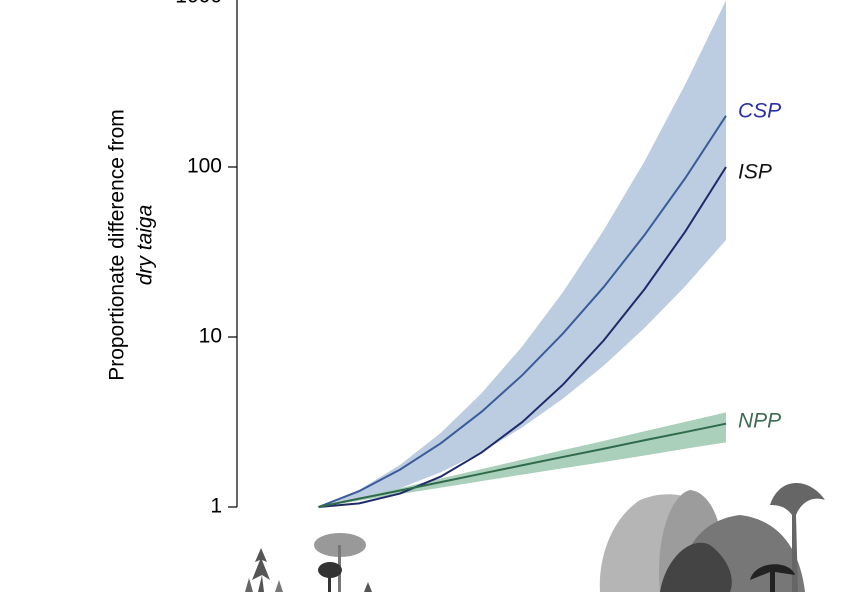 This screenshot has height=592, width=845. Describe the element at coordinates (535, 537) in the screenshot. I see `tree-silhouettes` at that location.